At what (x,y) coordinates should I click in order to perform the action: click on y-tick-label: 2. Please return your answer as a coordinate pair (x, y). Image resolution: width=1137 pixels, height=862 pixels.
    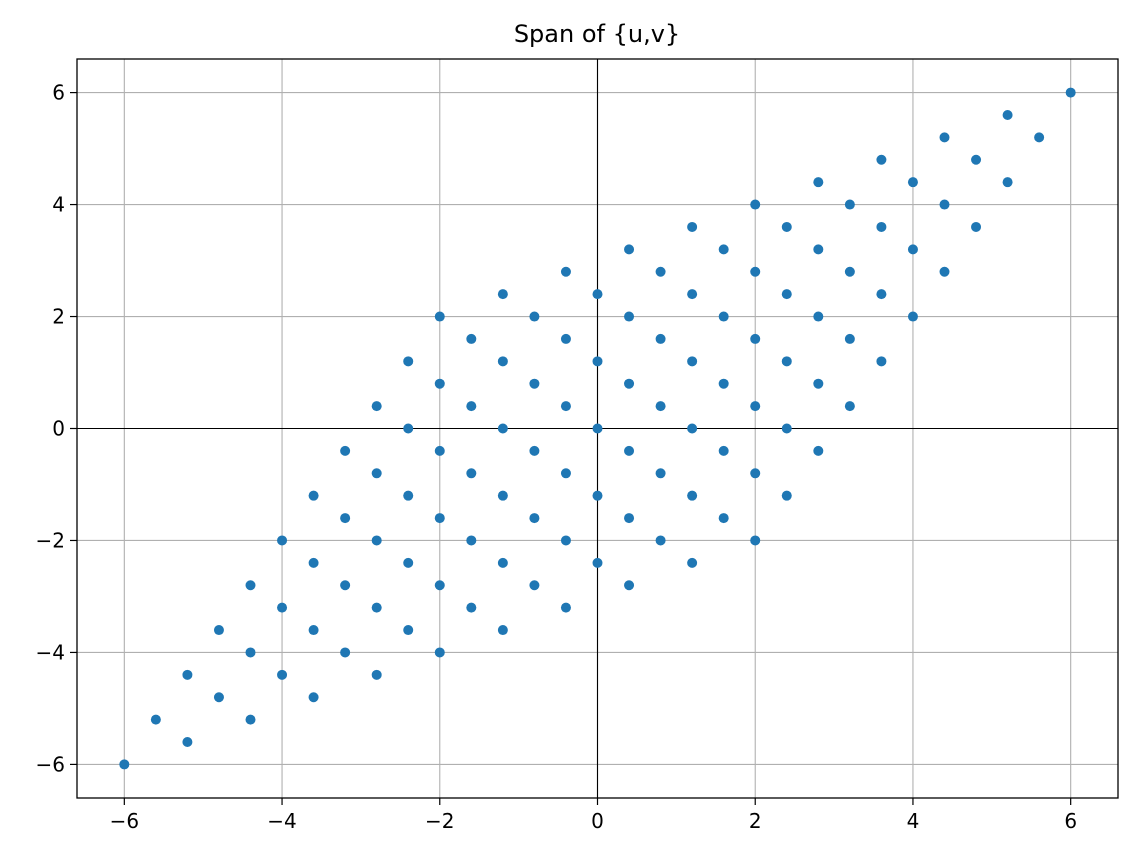
    Looking at the image, I should click on (58, 317).